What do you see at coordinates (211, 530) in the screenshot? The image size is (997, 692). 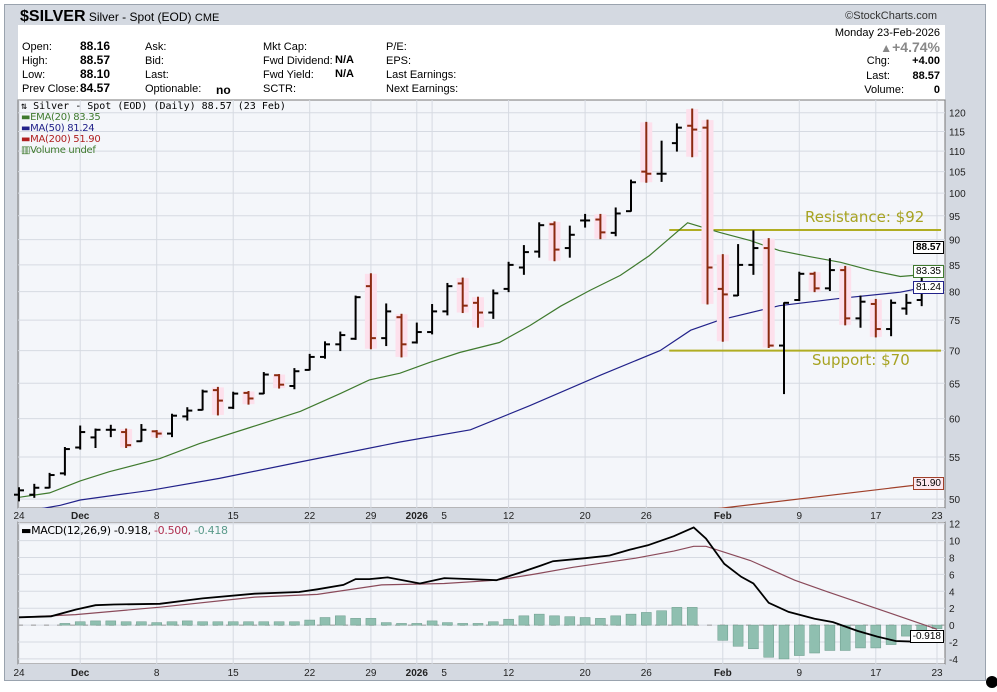 I see `macd-legend-hist: -0.418` at bounding box center [211, 530].